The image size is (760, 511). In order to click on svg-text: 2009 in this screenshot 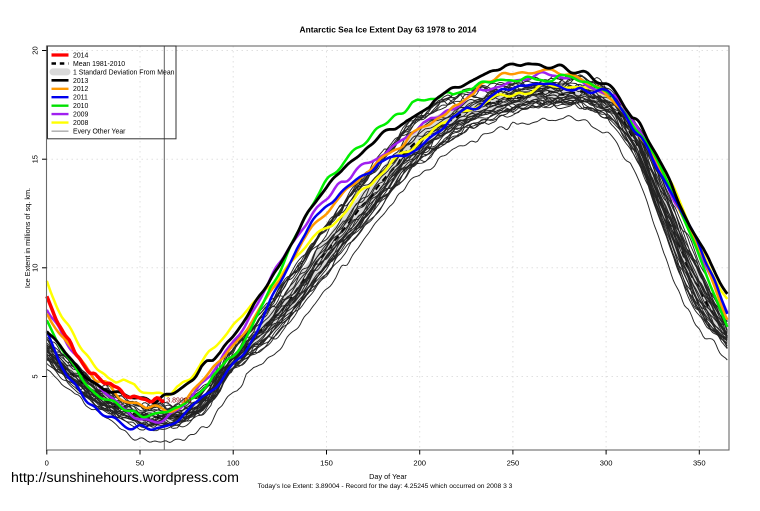, I will do `click(80, 115)`.